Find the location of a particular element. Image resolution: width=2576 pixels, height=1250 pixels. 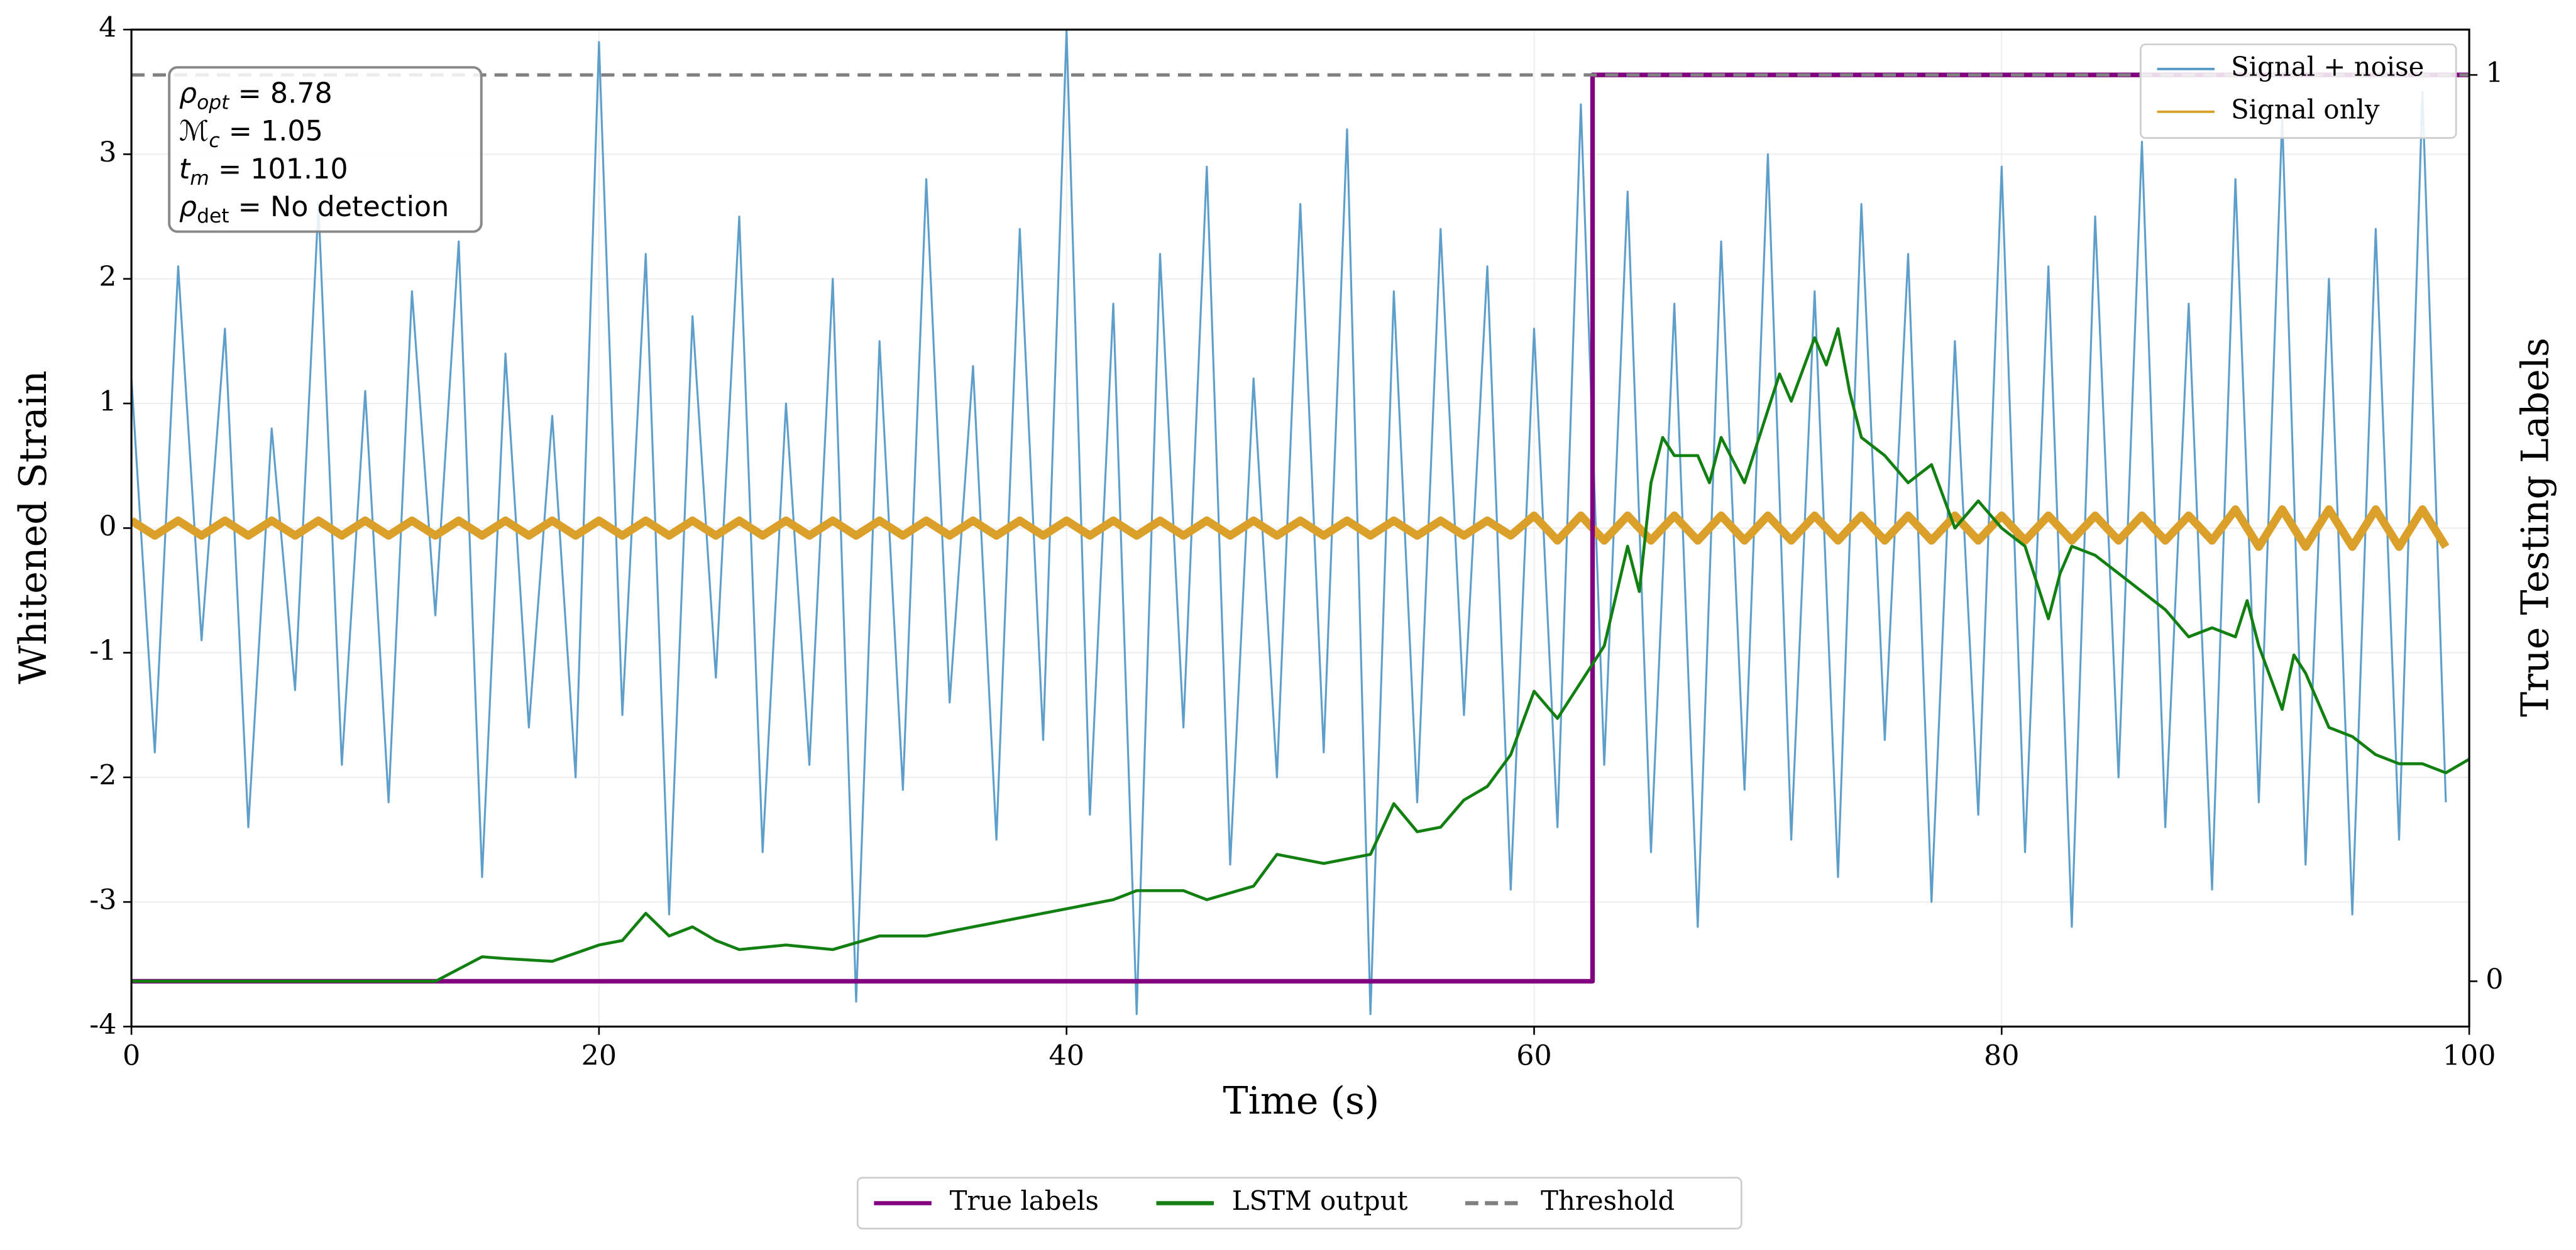

legend: Signal + noise Signal only is located at coordinates (2298, 91).